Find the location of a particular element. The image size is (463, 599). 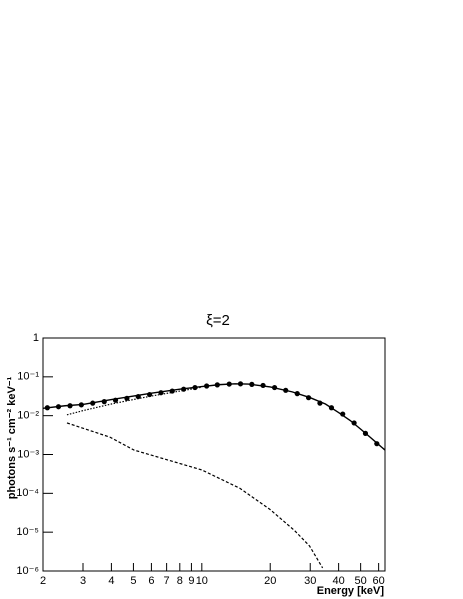

x-tick-label: 3 is located at coordinates (83, 581).